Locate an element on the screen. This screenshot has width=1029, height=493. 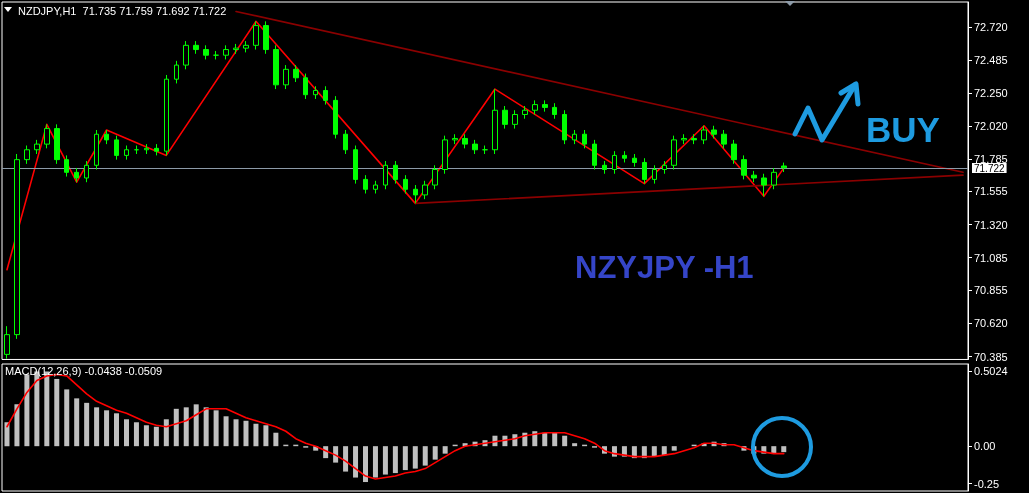
annotation: BUY is located at coordinates (903, 129).